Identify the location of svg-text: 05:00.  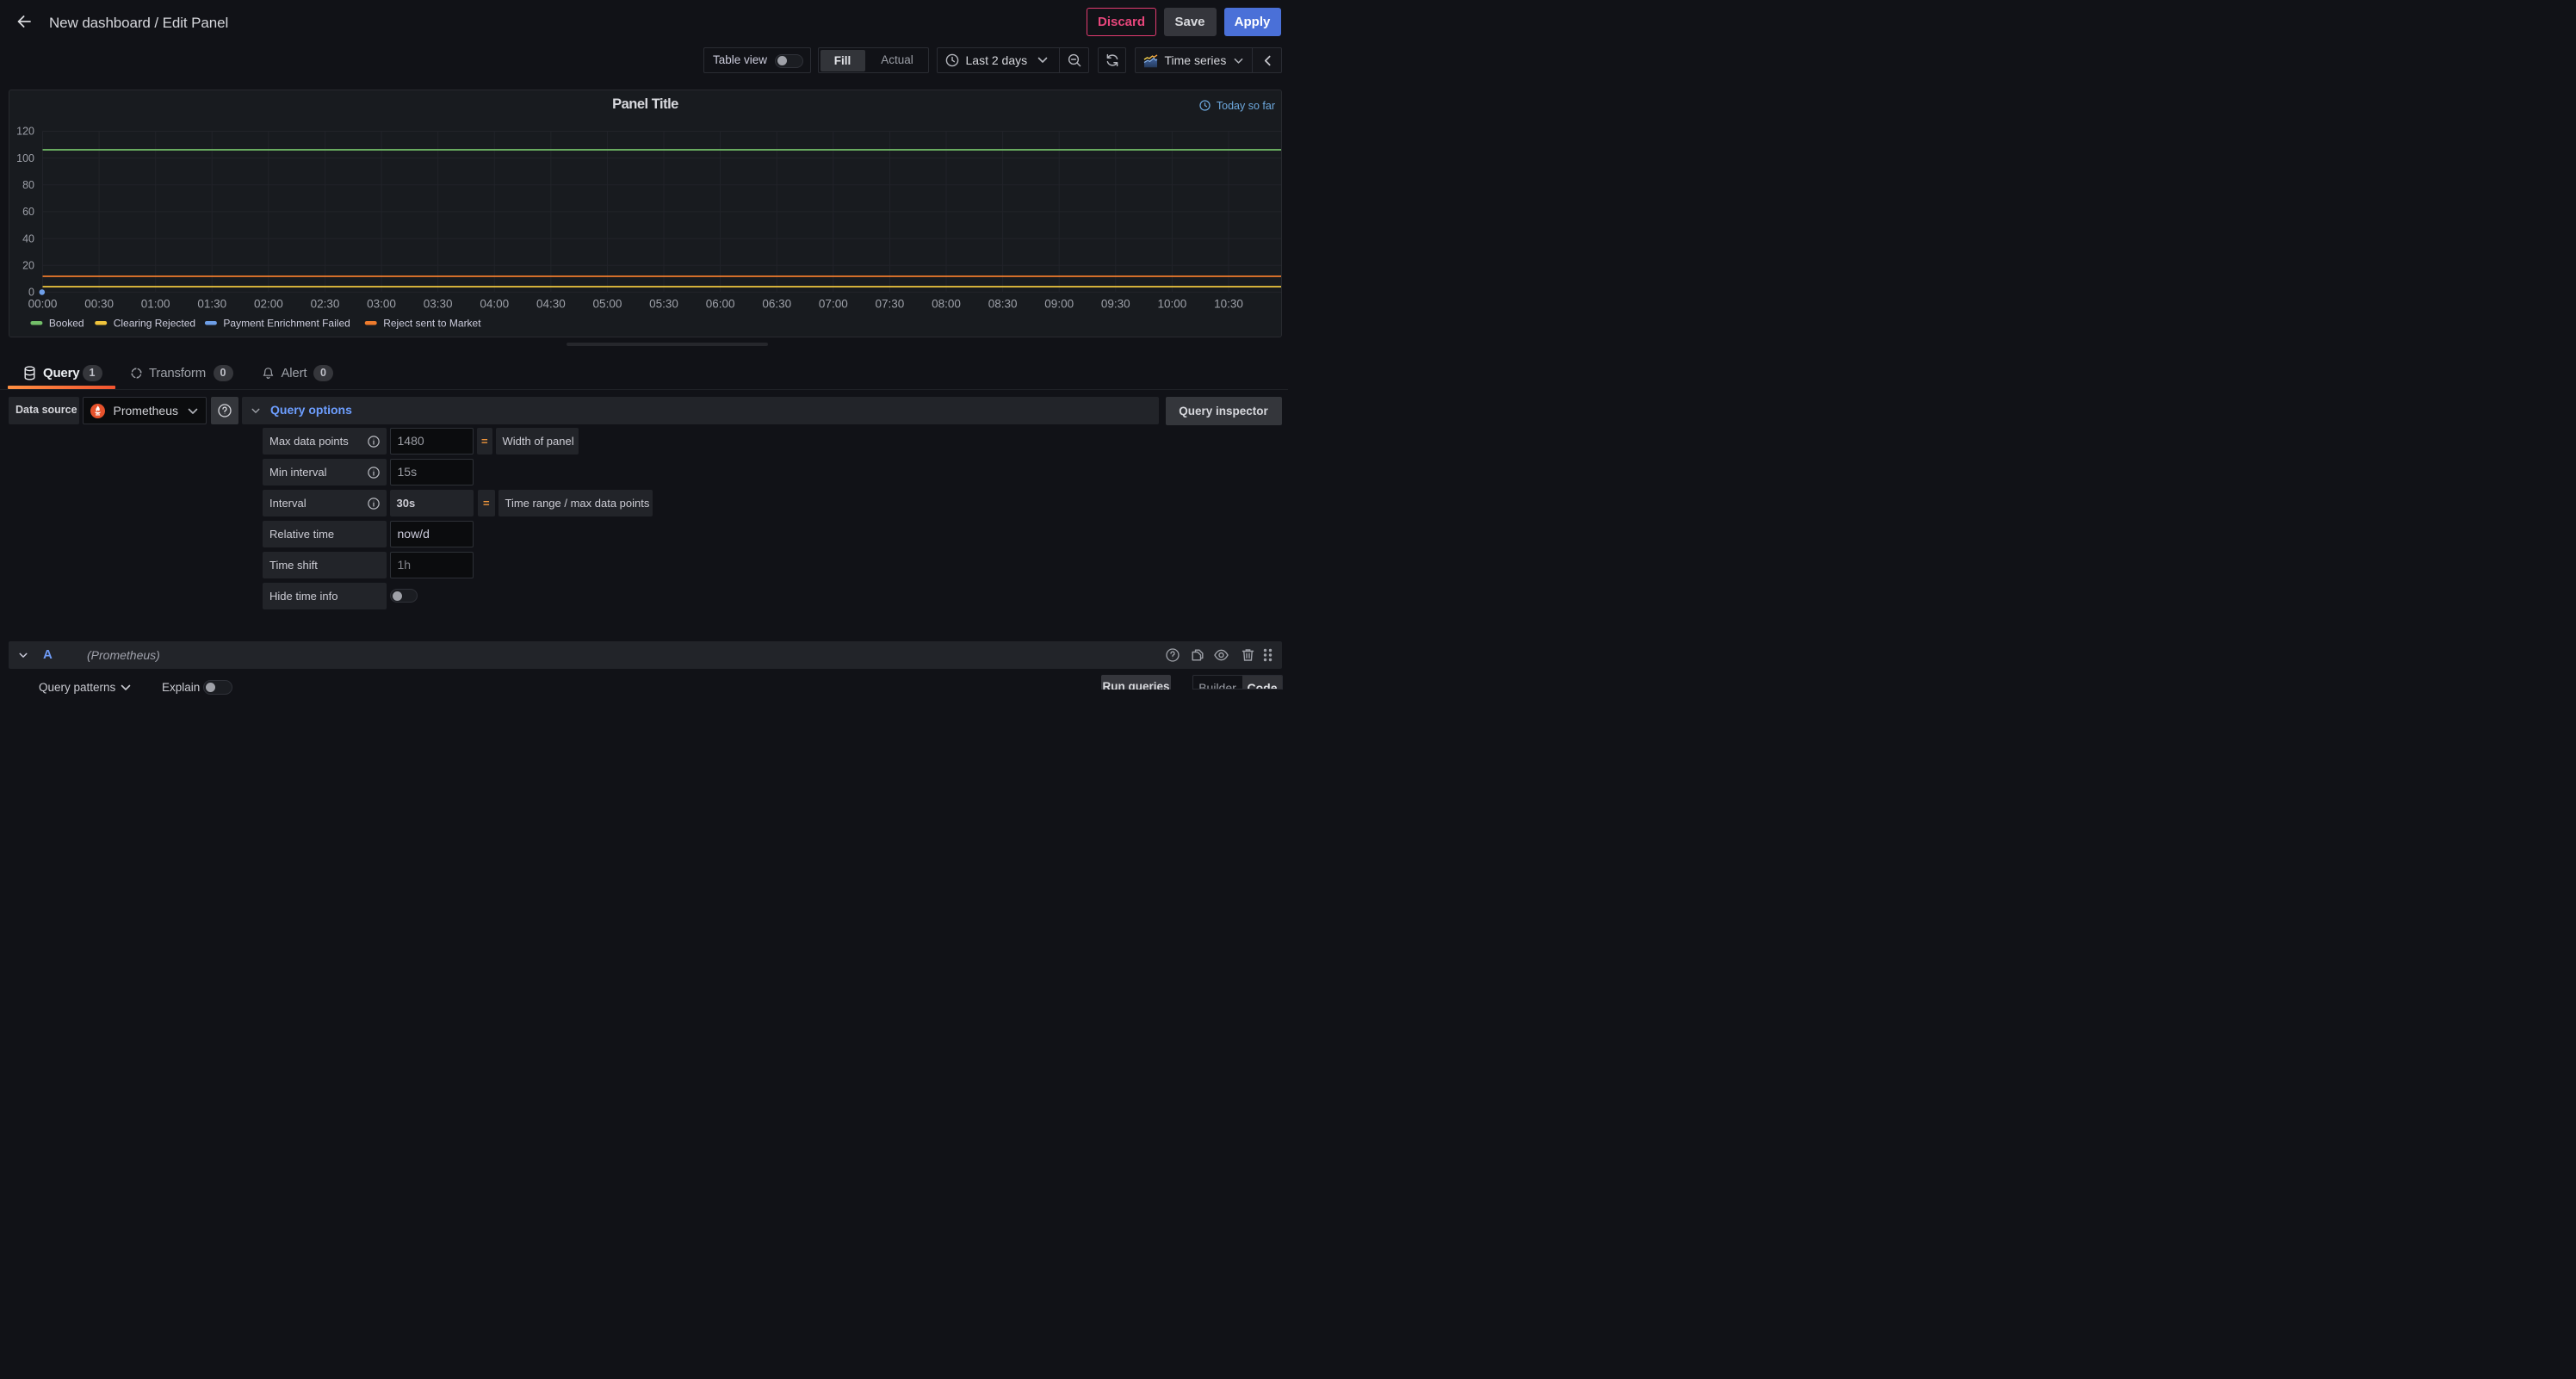
(608, 303).